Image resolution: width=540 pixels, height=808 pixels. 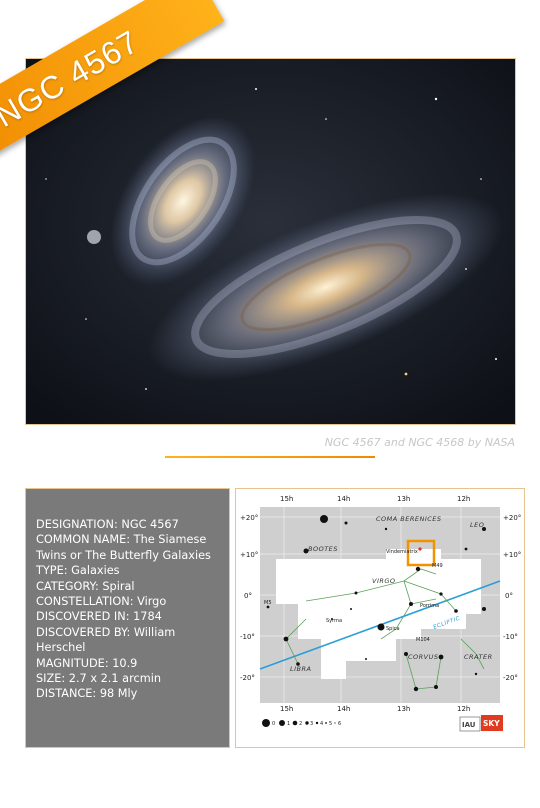 I want to click on magnitude-label: 6, so click(x=339, y=724).